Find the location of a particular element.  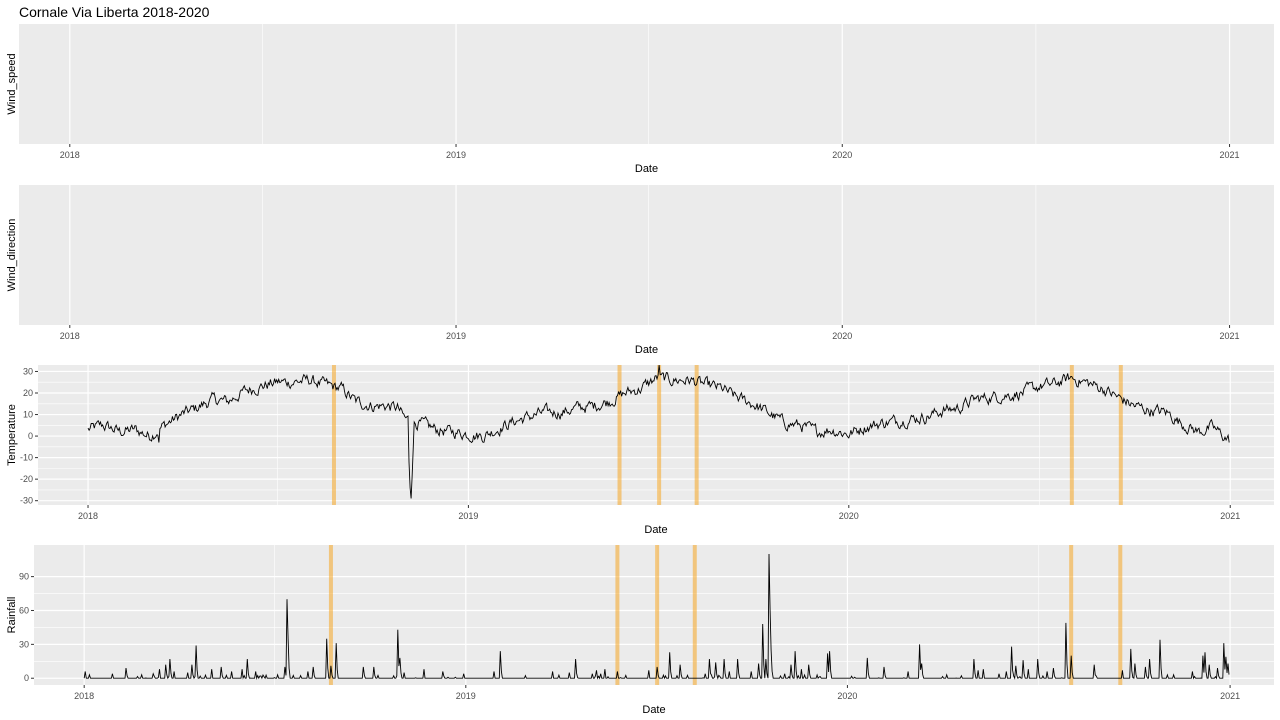

y-tick-label: 10 is located at coordinates (28, 415).